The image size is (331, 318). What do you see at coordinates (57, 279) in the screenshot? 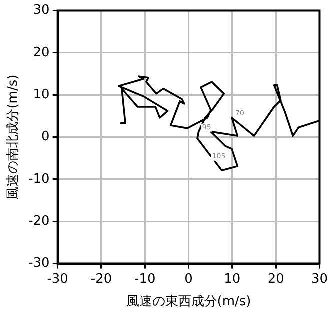
I see `x-tick-label: -30` at bounding box center [57, 279].